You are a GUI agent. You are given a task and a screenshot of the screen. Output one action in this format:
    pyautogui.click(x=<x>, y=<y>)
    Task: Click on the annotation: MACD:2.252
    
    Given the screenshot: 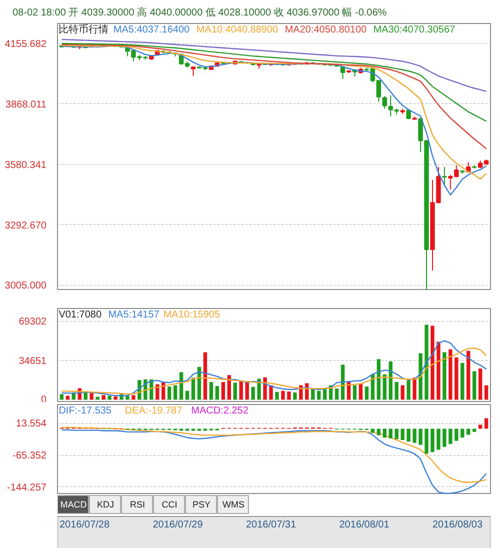 What is the action you would take?
    pyautogui.click(x=220, y=411)
    